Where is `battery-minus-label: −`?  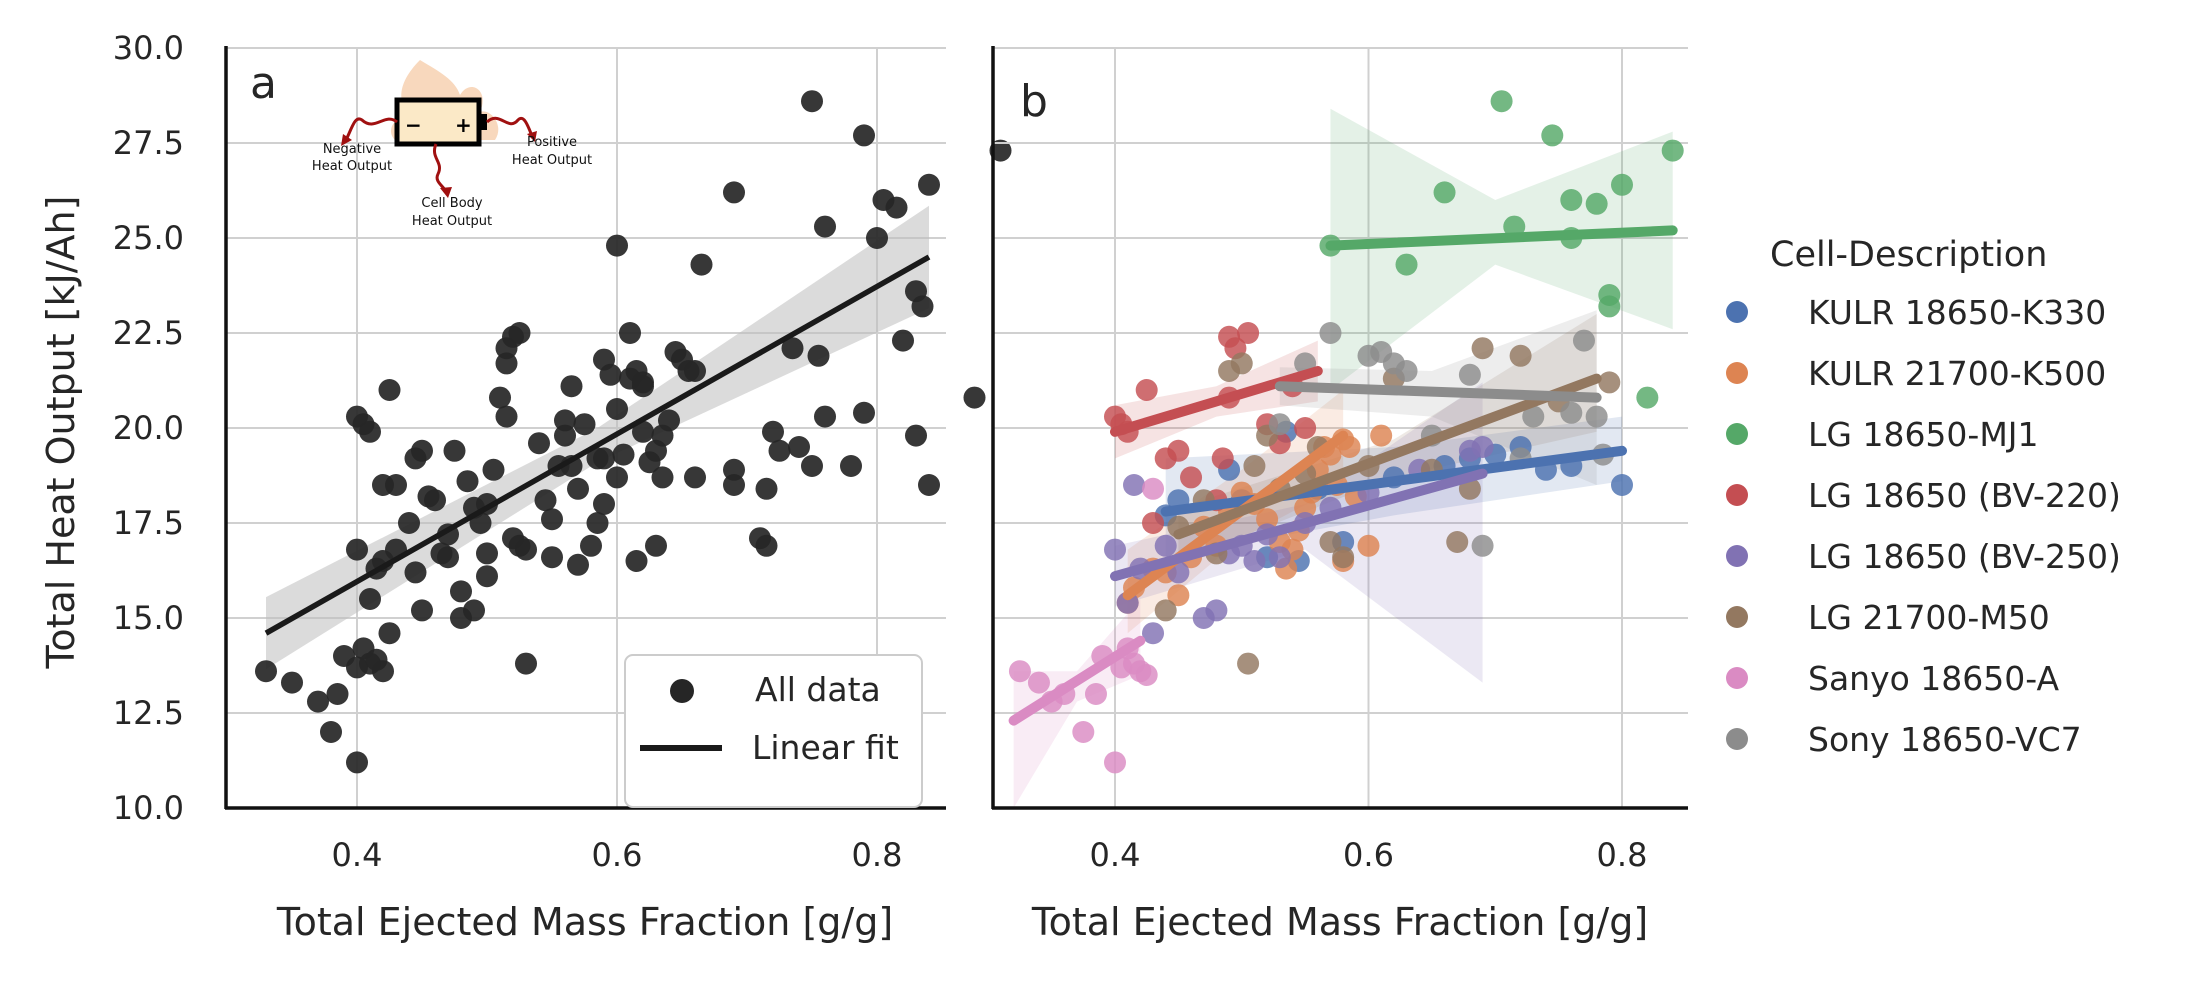 battery-minus-label: − is located at coordinates (413, 125).